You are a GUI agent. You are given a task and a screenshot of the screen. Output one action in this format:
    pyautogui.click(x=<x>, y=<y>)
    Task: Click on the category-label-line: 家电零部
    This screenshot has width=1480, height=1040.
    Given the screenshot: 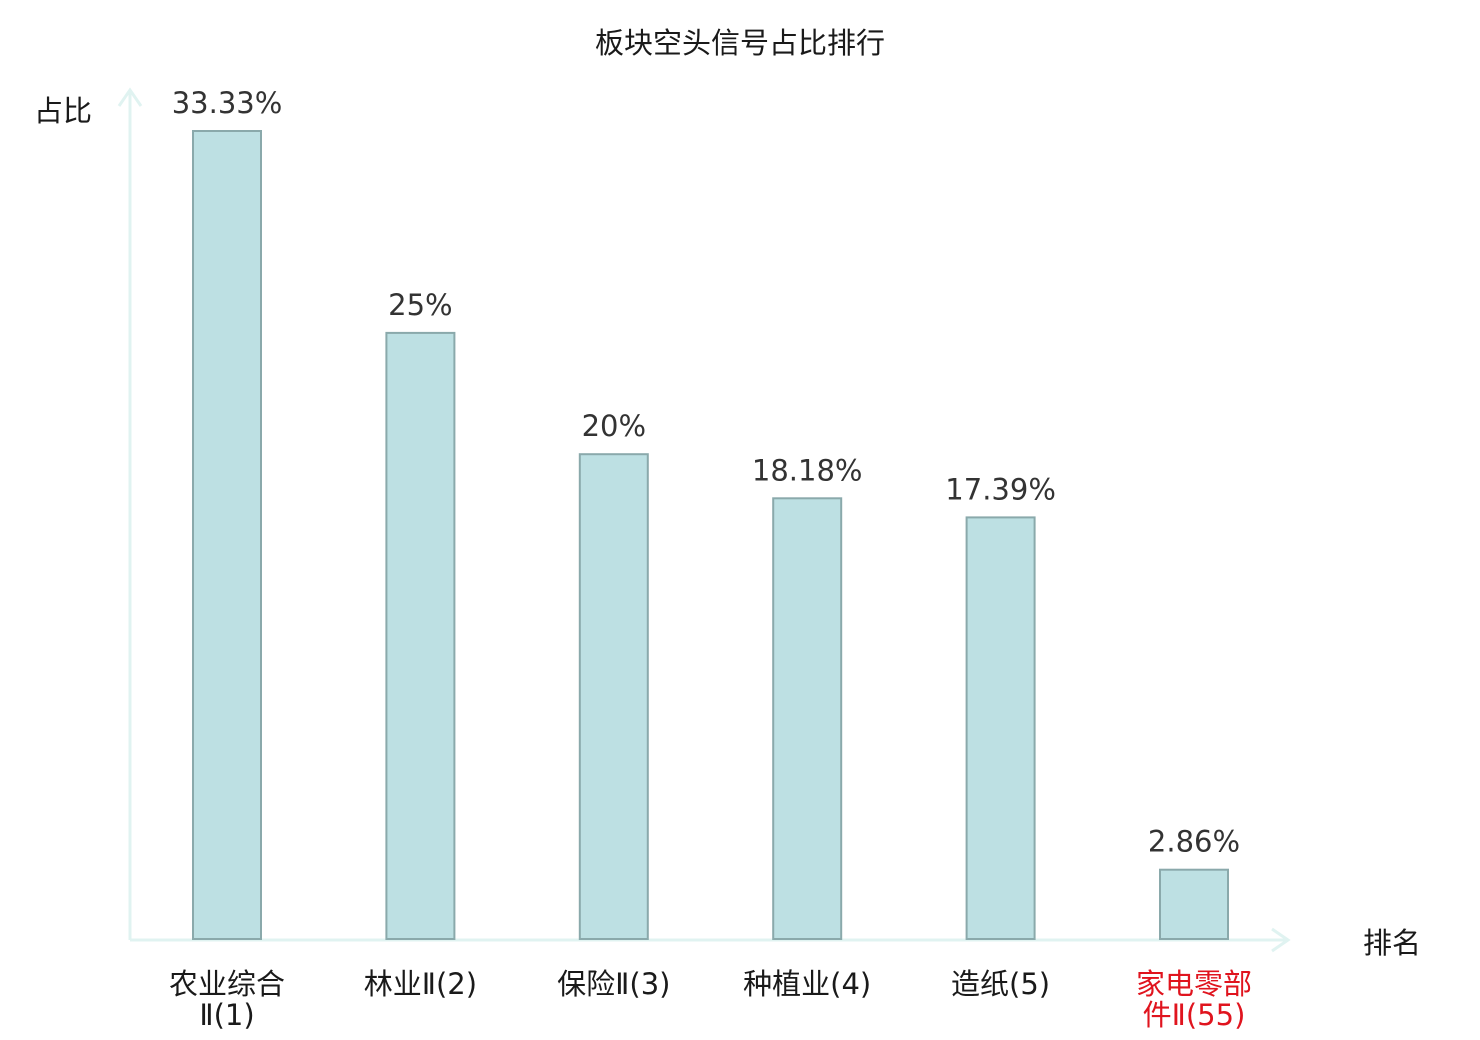 What is the action you would take?
    pyautogui.click(x=1194, y=984)
    